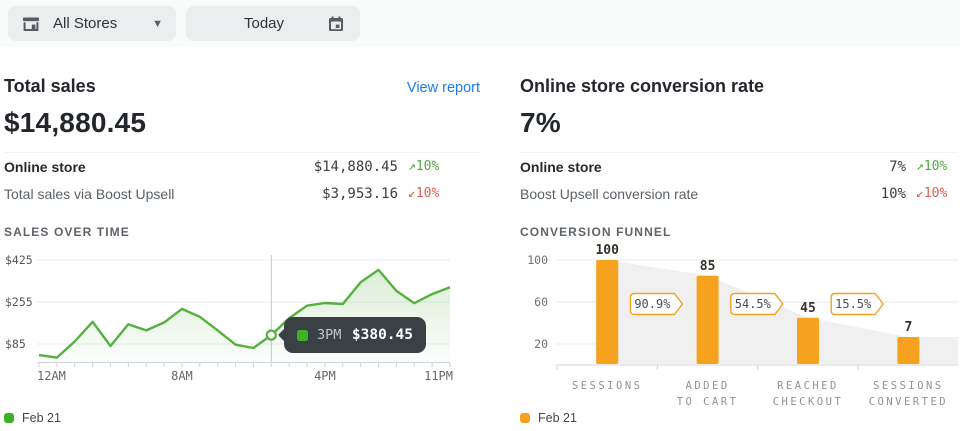  I want to click on metric-label: Boost Upsell conversion rate, so click(609, 193).